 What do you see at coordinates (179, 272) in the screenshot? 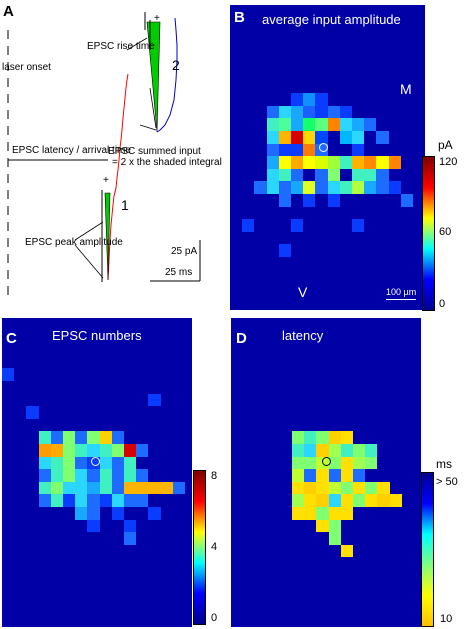
I see `scale-x-label: 25 ms` at bounding box center [179, 272].